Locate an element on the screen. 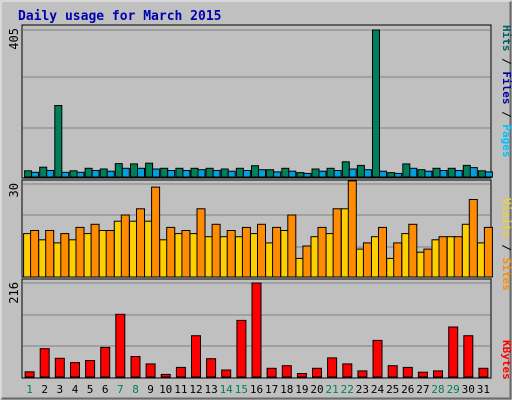 The image size is (512, 400). legend-sites: Sites is located at coordinates (506, 274).